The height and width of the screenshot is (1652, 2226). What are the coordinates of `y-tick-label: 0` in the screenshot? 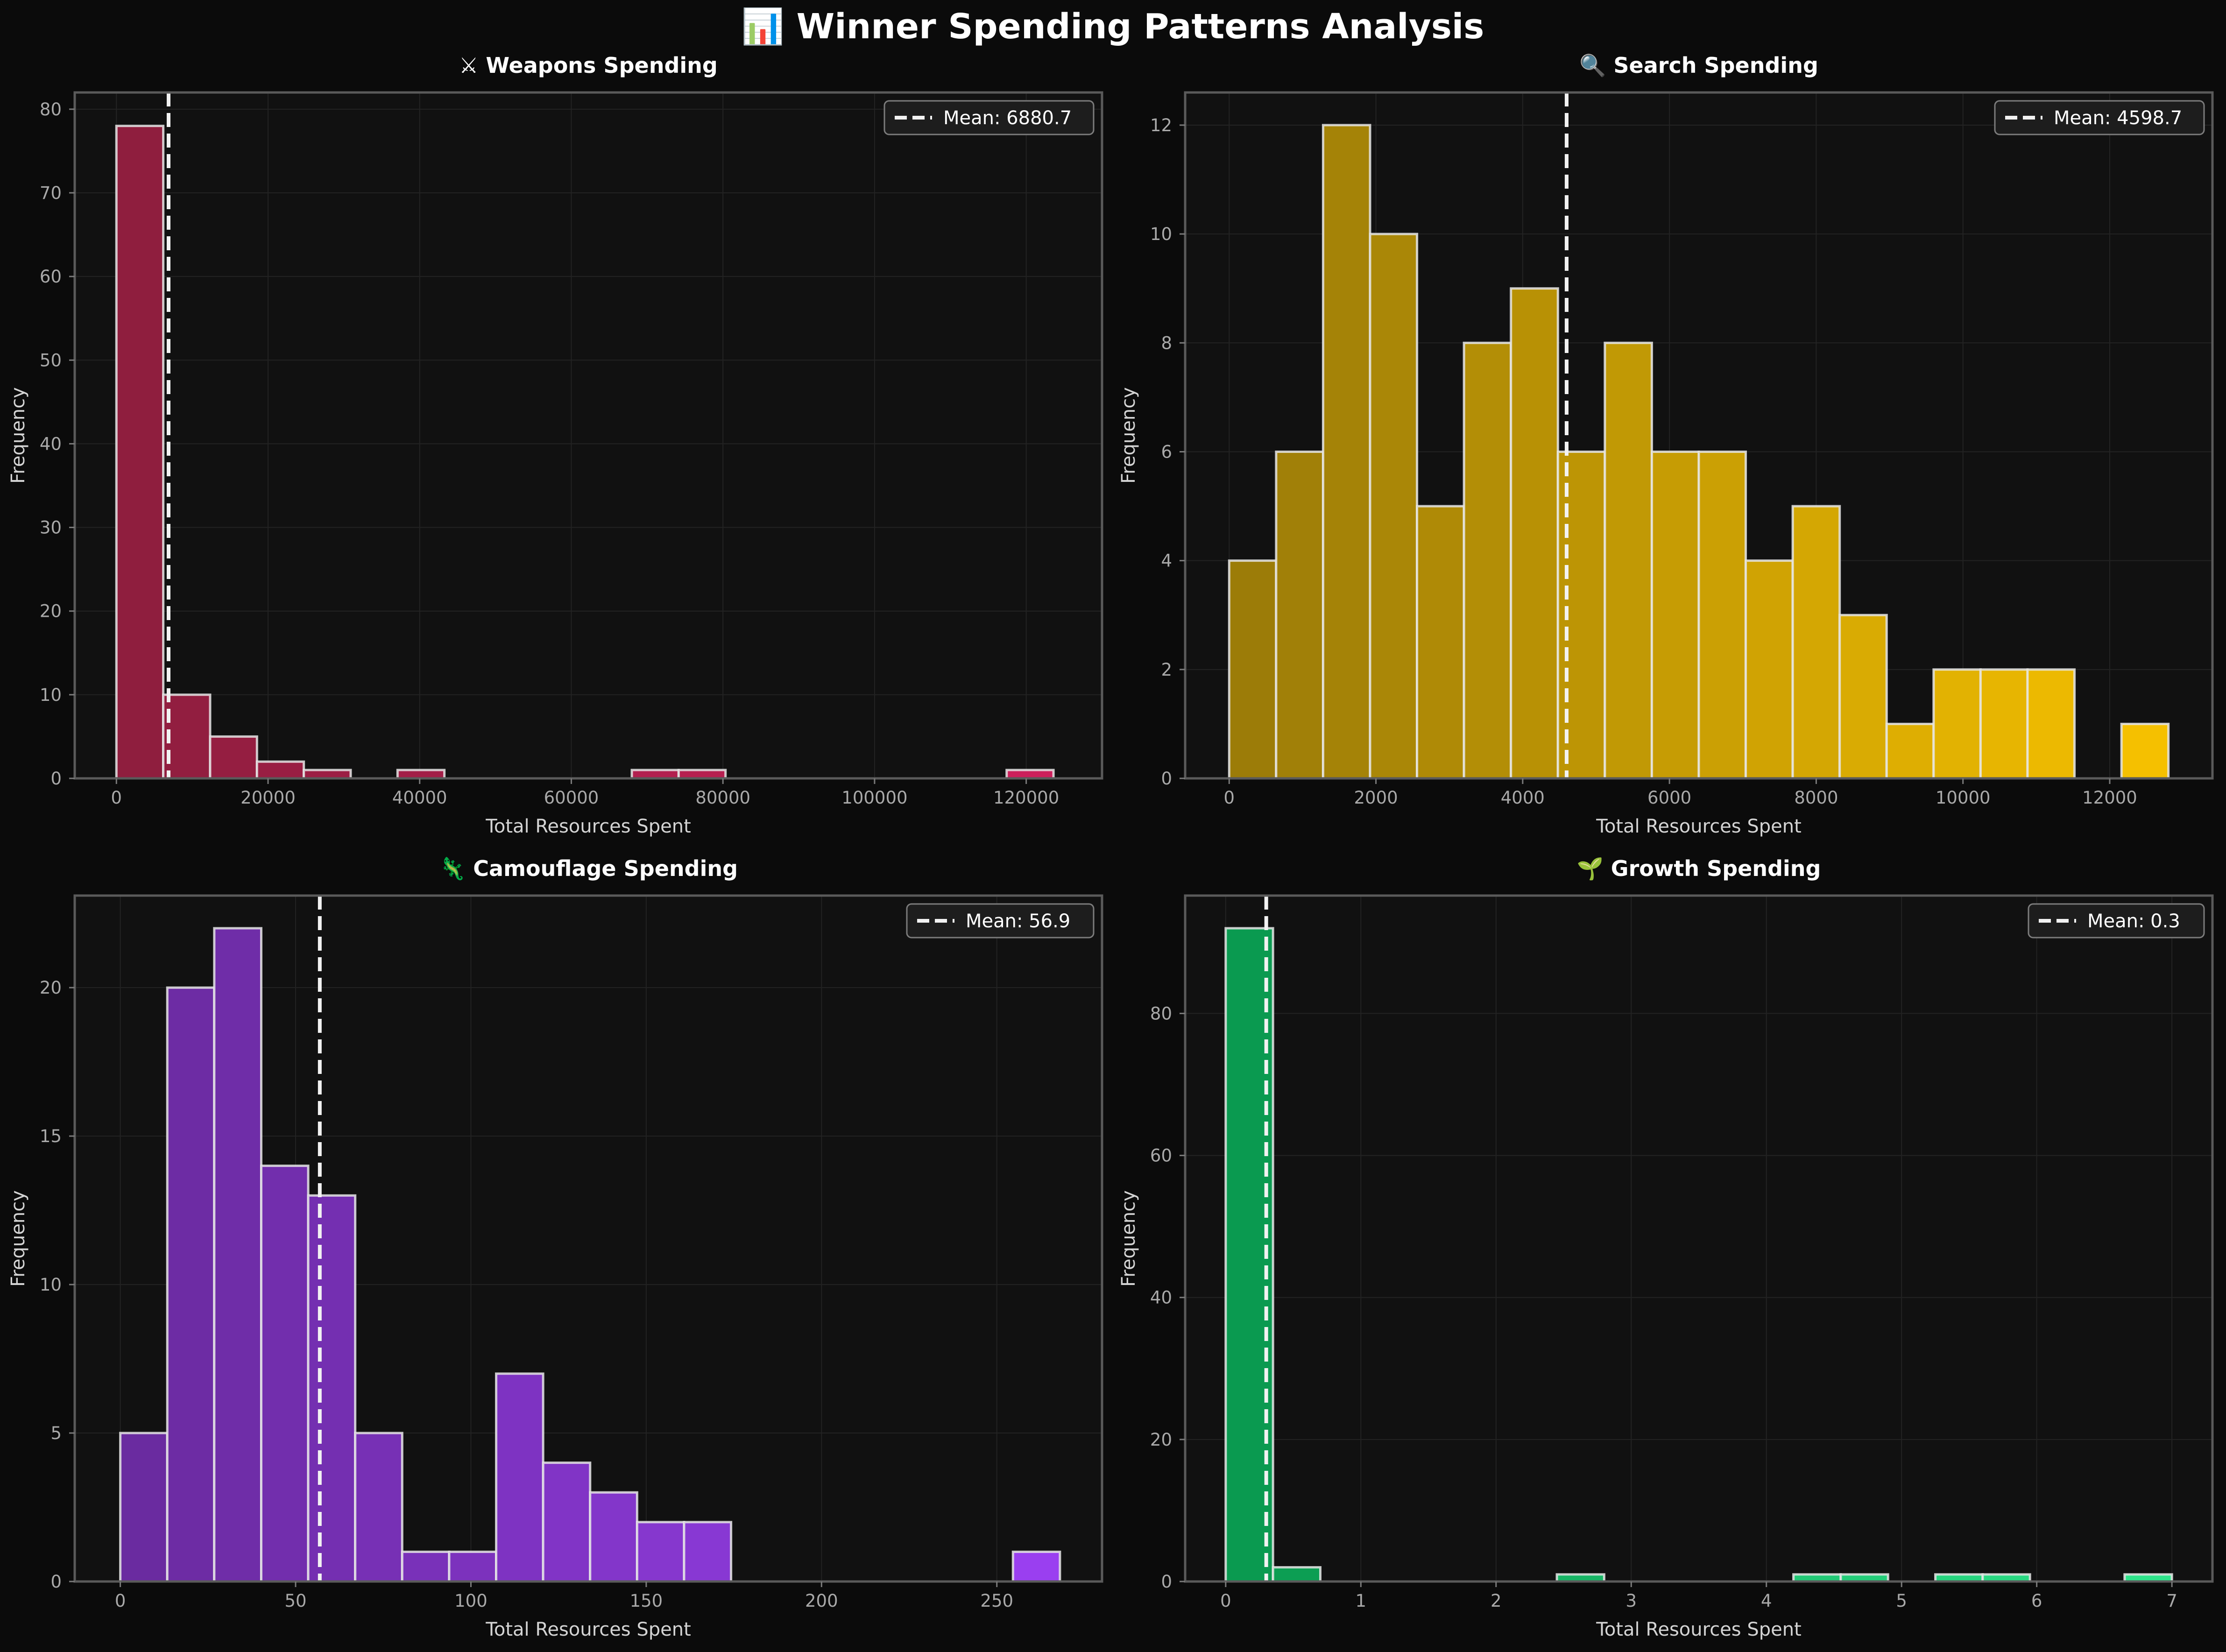 It's located at (1166, 779).